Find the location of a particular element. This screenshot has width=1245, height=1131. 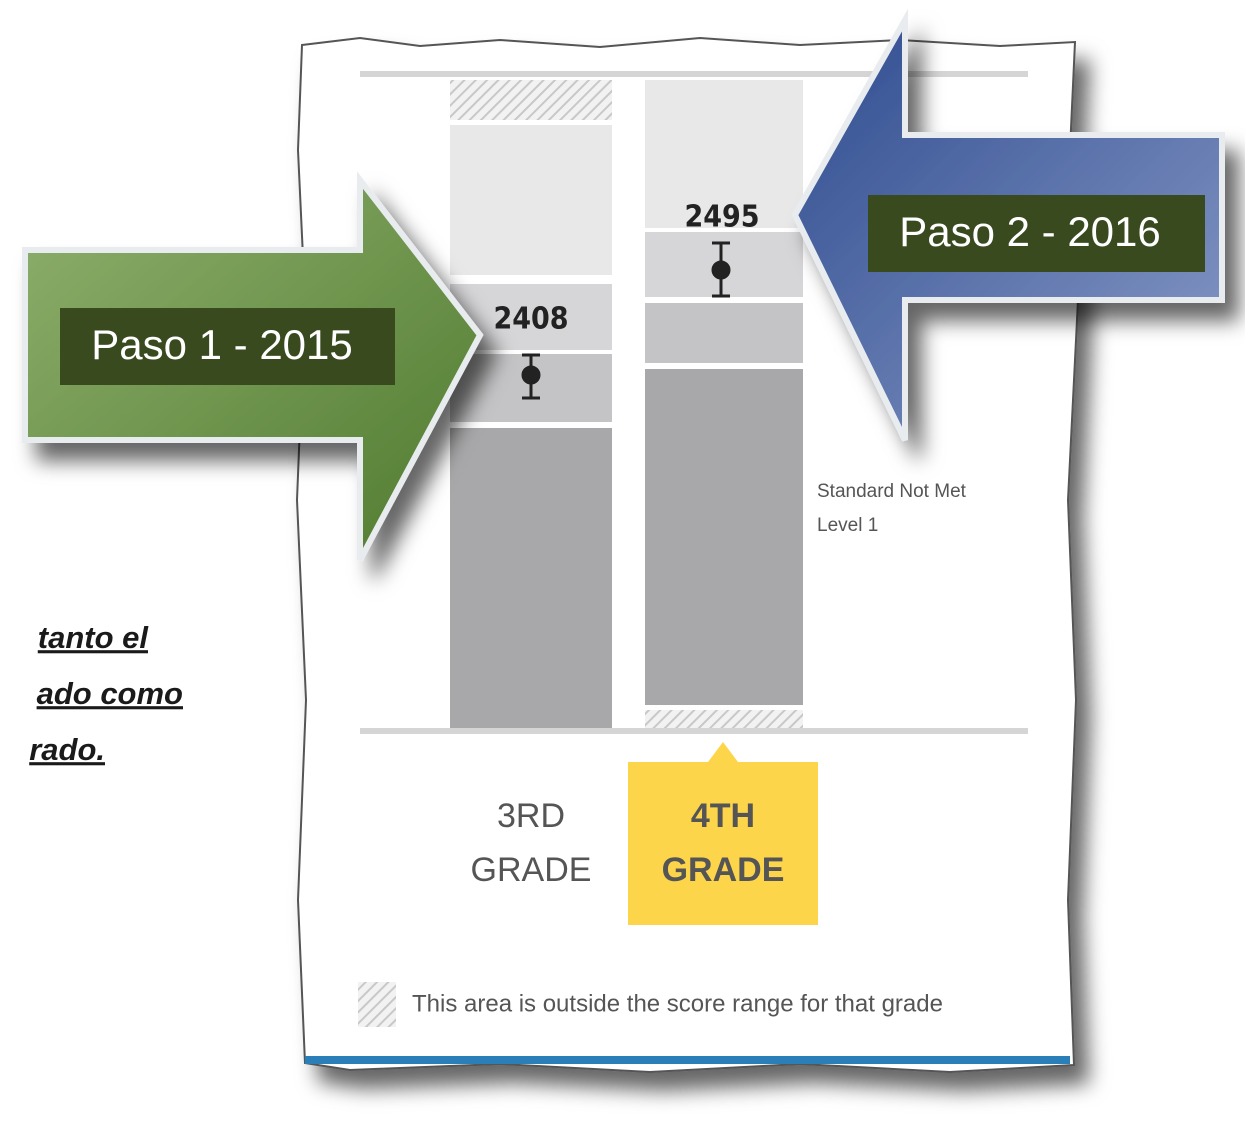

annotation: Paso 2 - 2016 is located at coordinates (1030, 231).